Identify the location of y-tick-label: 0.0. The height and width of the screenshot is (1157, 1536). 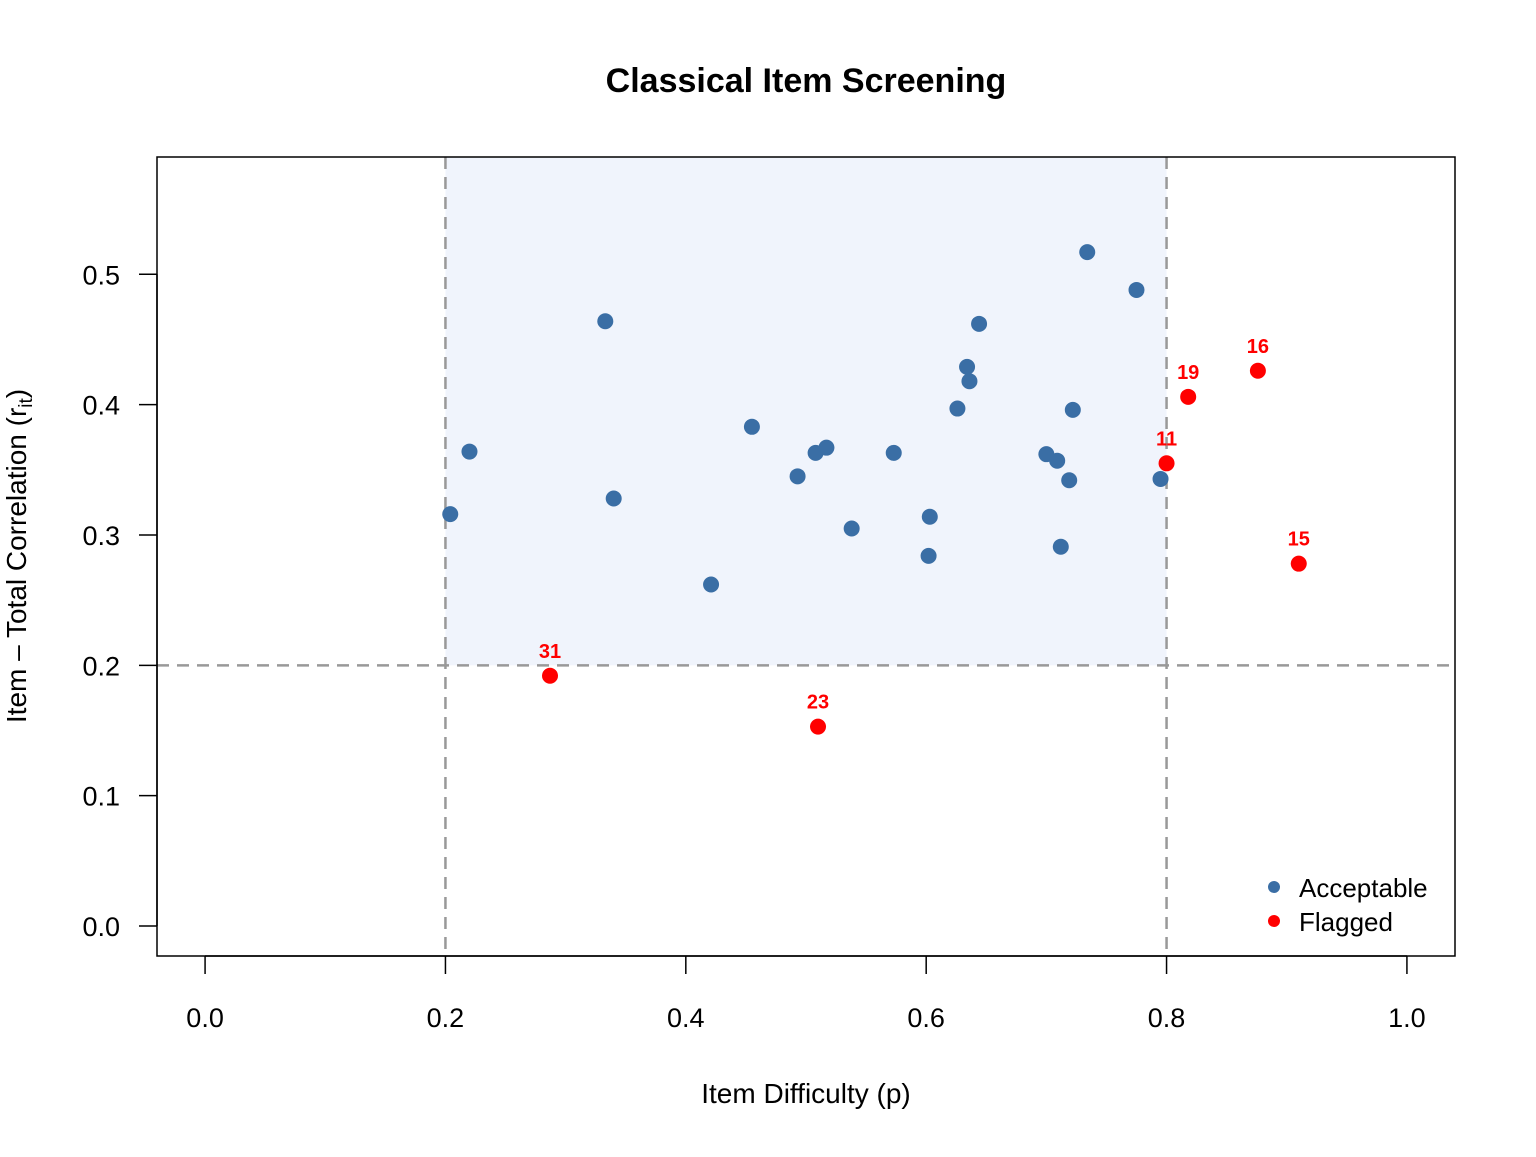
(101, 927).